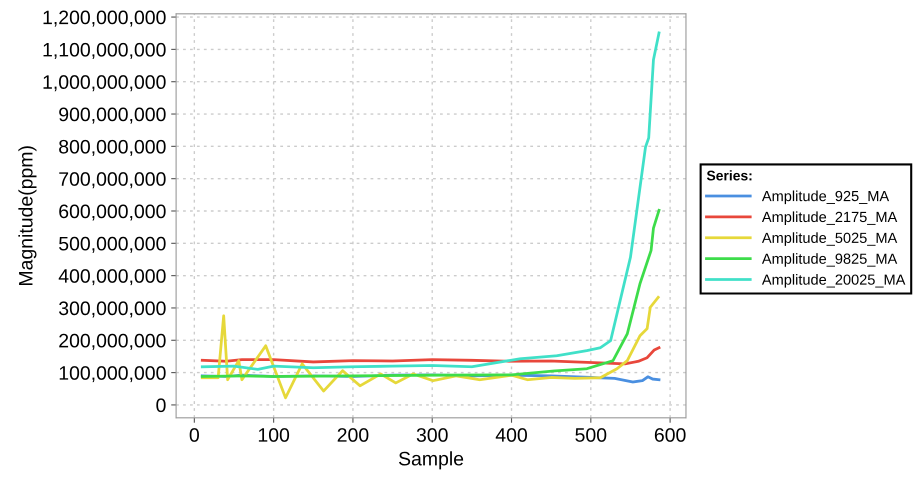 This screenshot has width=922, height=477. Describe the element at coordinates (274, 435) in the screenshot. I see `x-tick-label: 100` at that location.